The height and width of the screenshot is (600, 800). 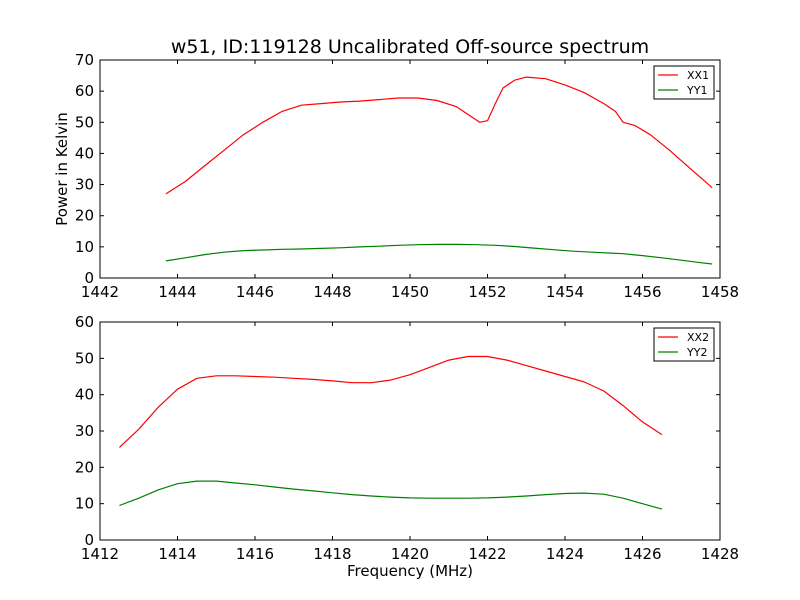 I want to click on x-tick-label: 1422, so click(x=487, y=554).